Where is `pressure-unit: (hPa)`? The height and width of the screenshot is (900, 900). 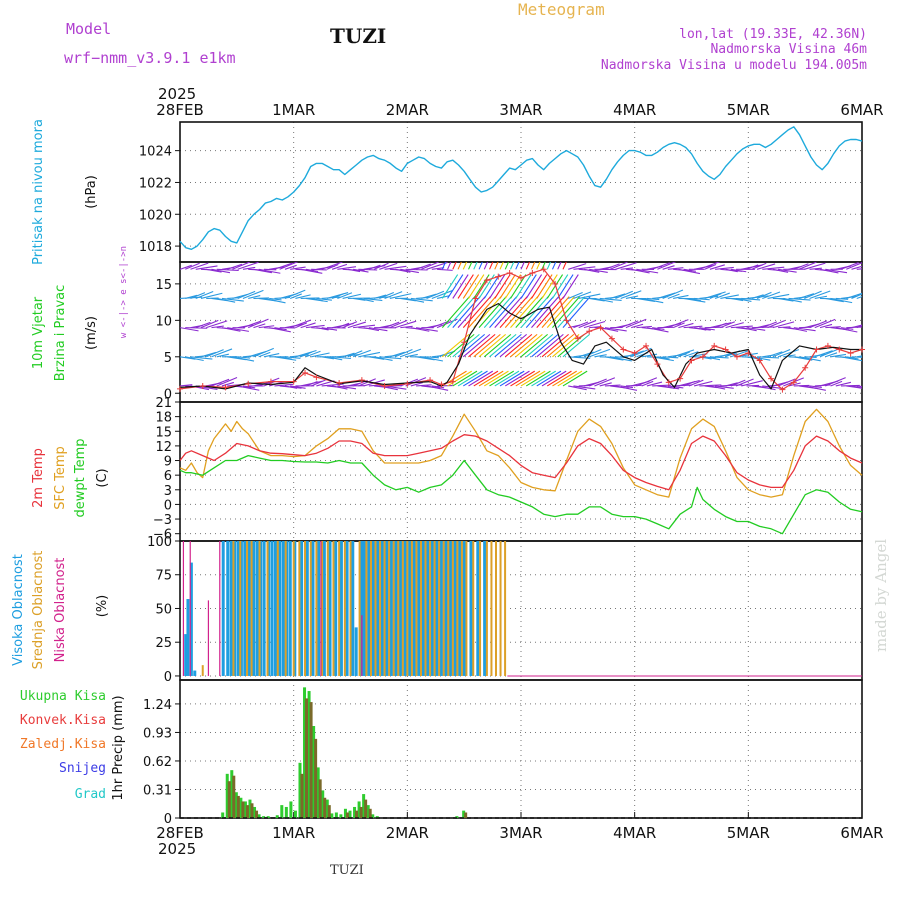
pressure-unit: (hPa) is located at coordinates (91, 192).